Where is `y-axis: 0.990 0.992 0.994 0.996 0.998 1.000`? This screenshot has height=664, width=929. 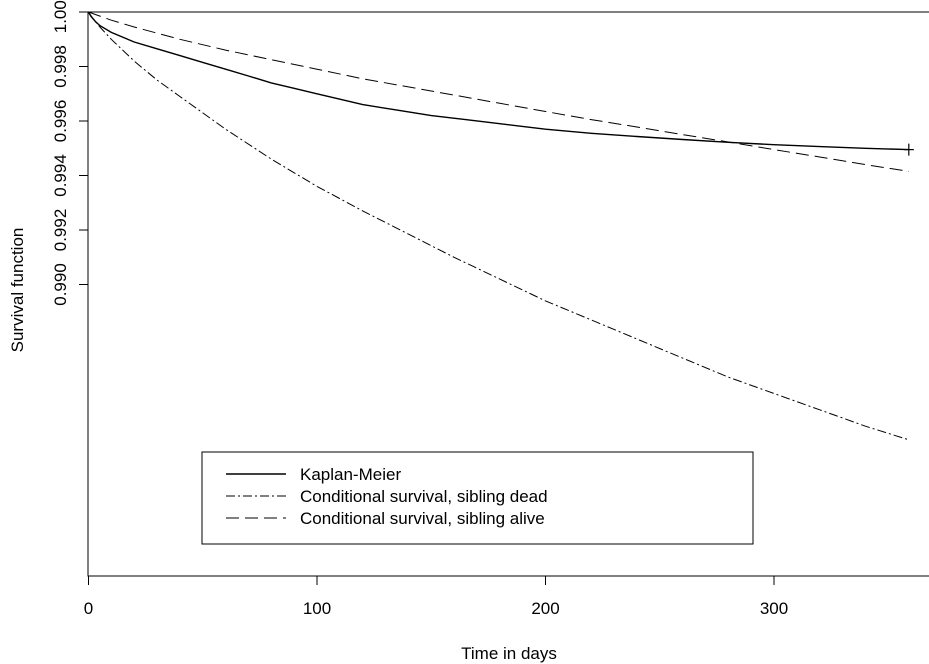 y-axis: 0.990 0.992 0.994 0.996 0.998 1.000 is located at coordinates (69, 153).